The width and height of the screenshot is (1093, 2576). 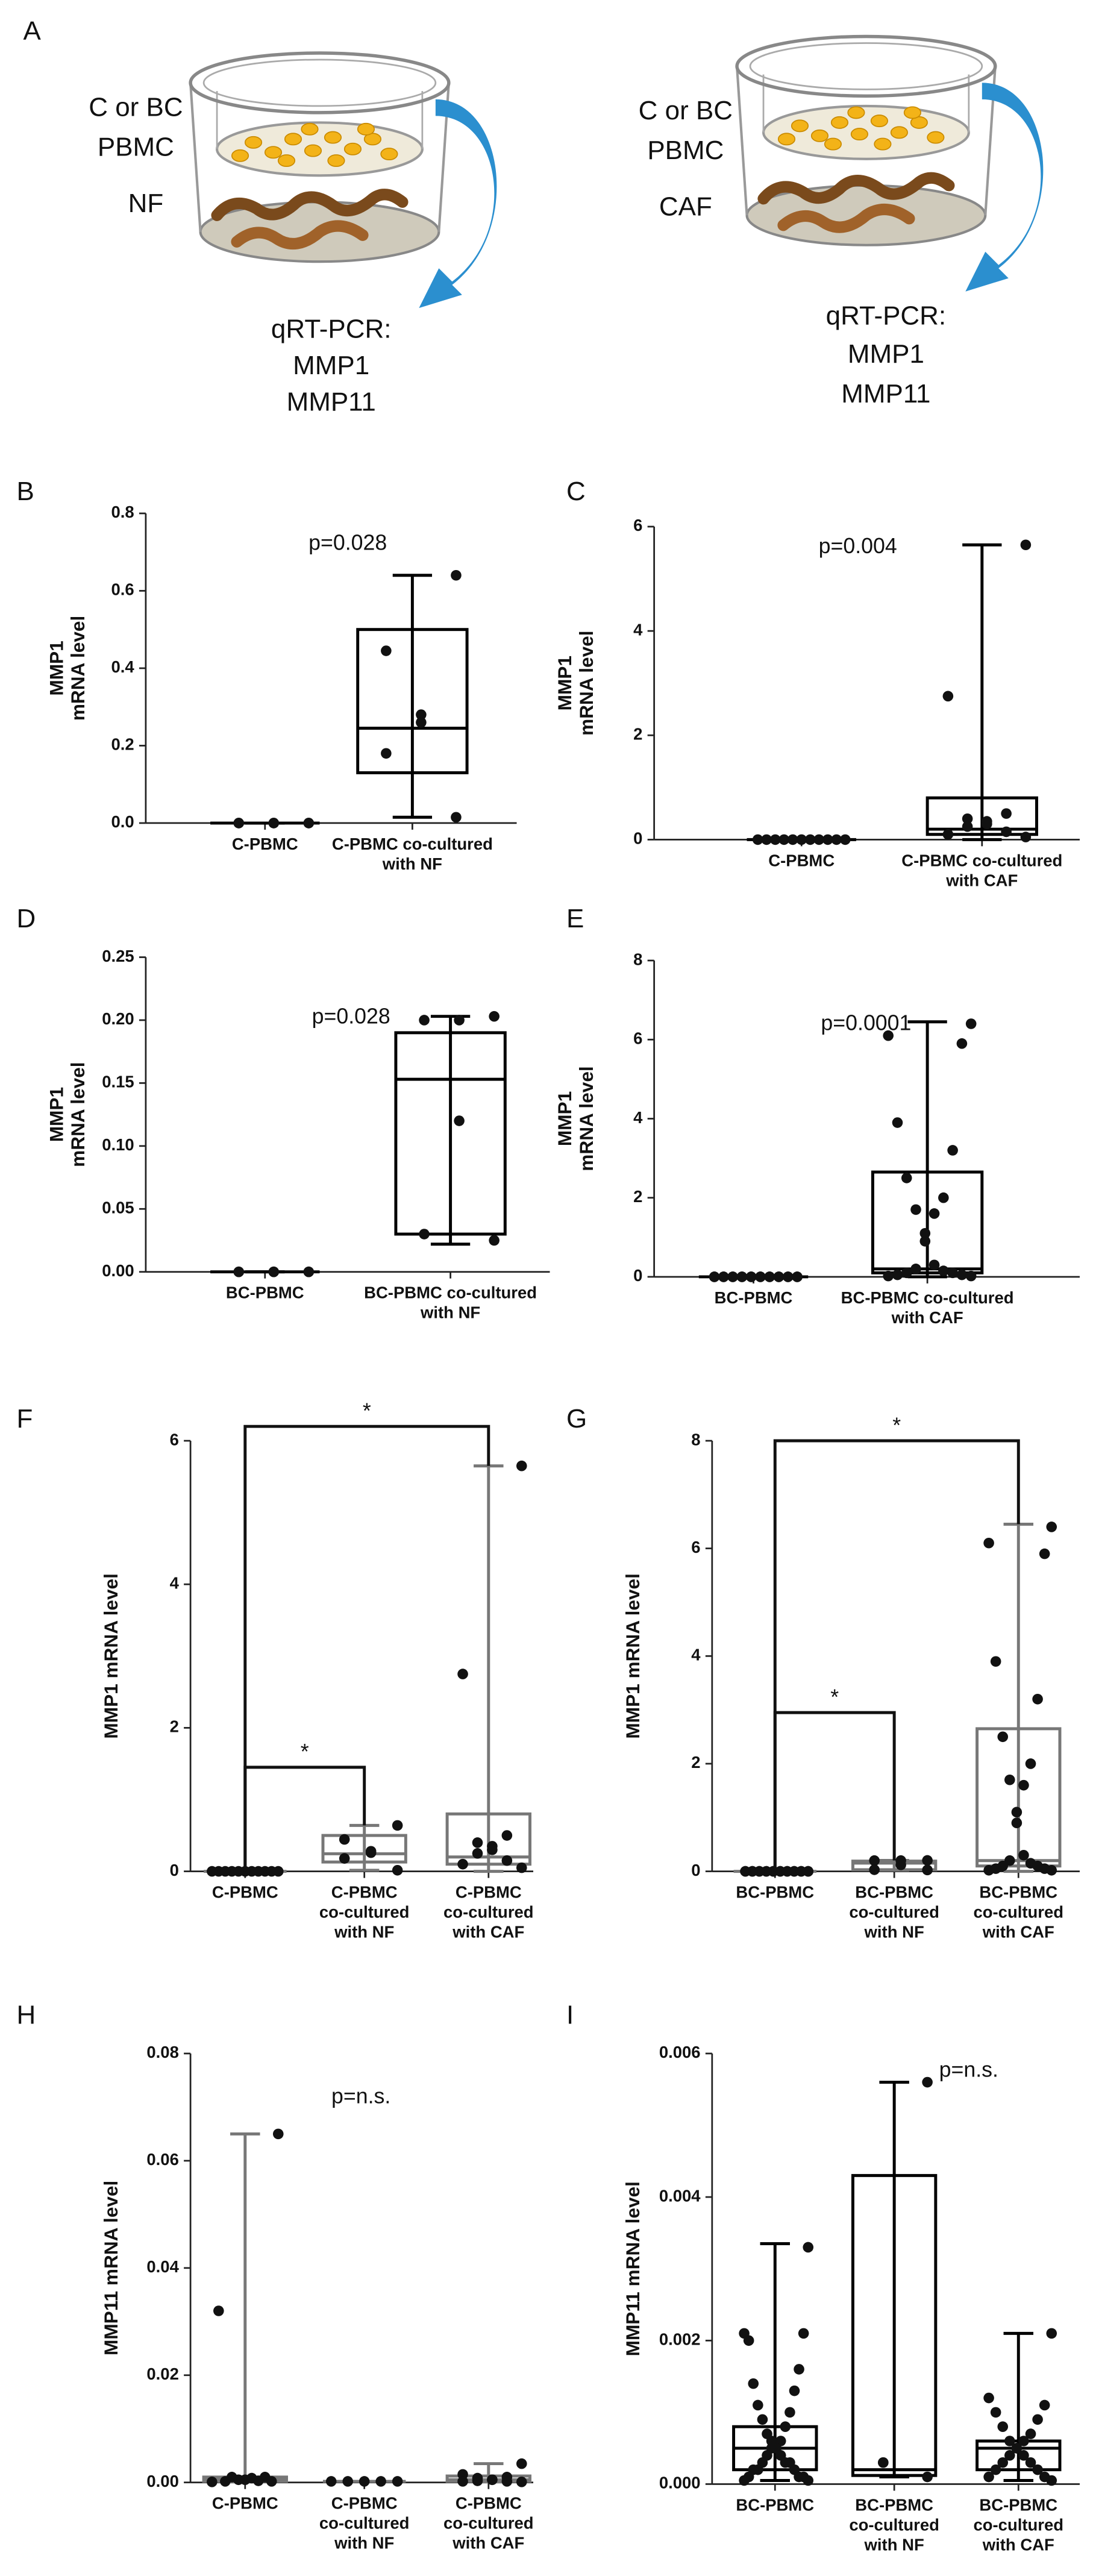 I want to click on y-tick-label: 0.002, so click(x=680, y=2339).